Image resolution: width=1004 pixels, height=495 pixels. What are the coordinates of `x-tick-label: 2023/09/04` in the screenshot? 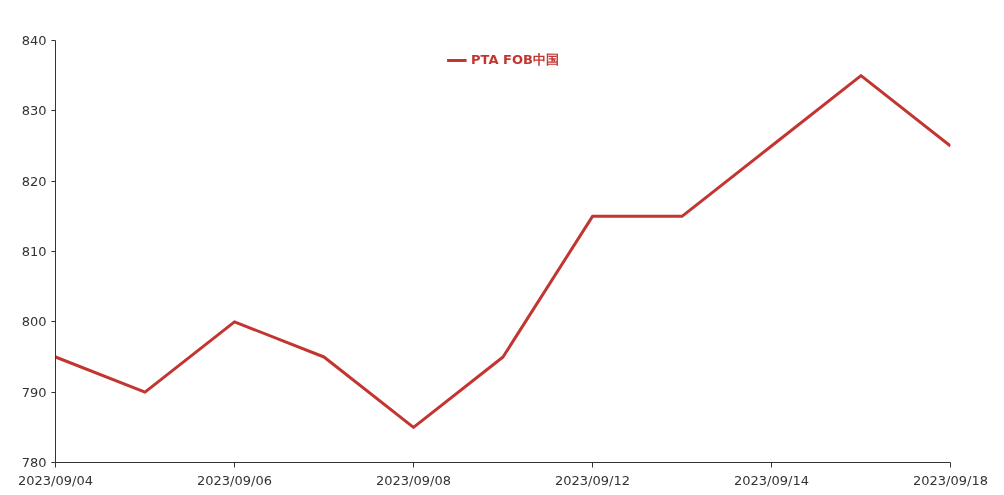 It's located at (55, 480).